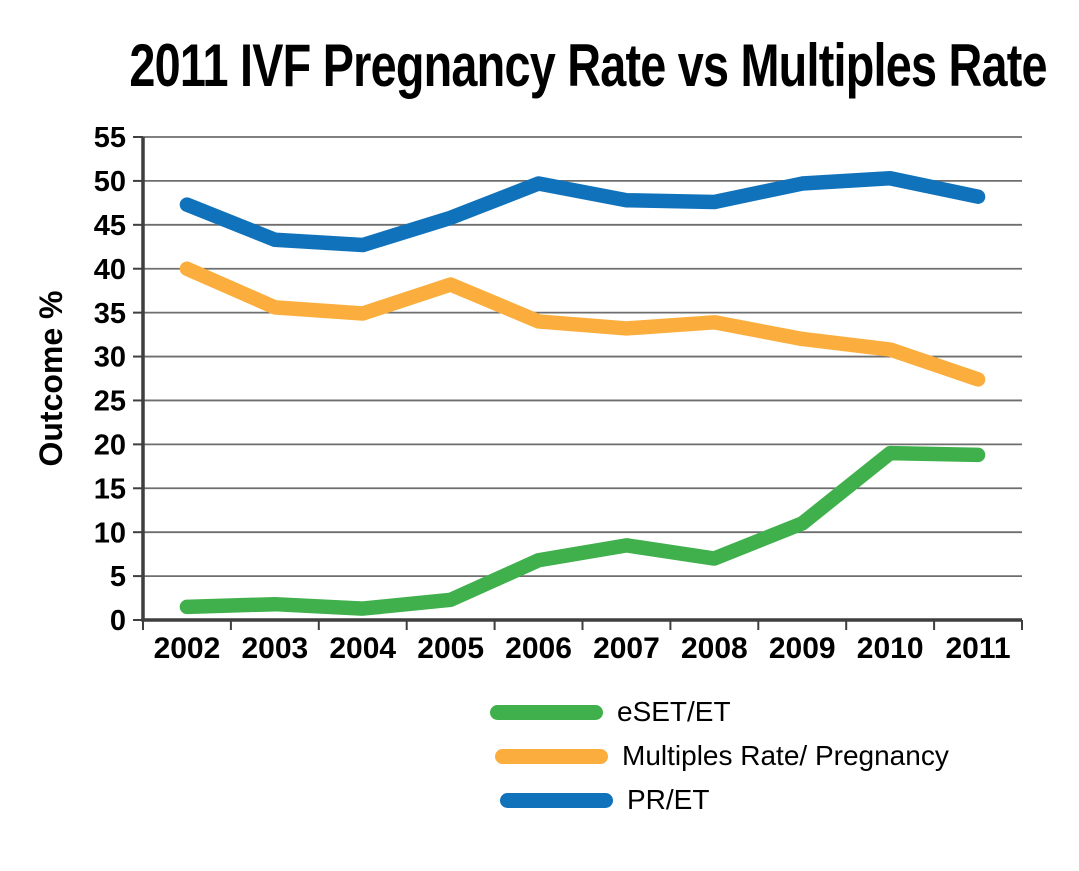 Image resolution: width=1079 pixels, height=871 pixels. Describe the element at coordinates (450, 648) in the screenshot. I see `xtick-label-2005: 2005` at that location.